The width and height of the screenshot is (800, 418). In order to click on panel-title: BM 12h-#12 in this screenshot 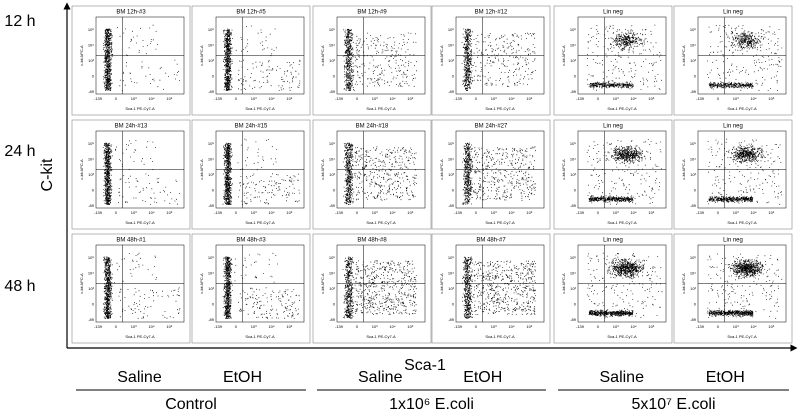, I will do `click(491, 13)`.